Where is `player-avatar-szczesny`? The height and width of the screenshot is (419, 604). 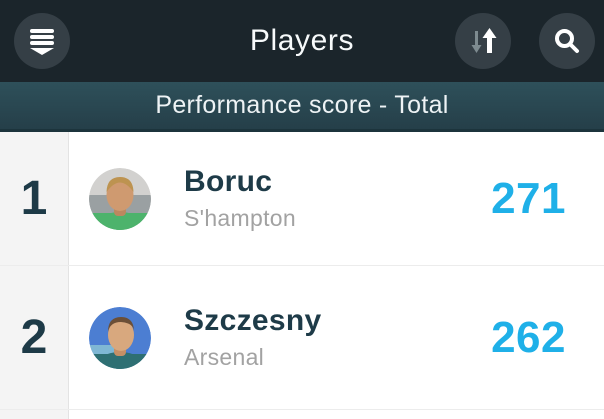 player-avatar-szczesny is located at coordinates (120, 337).